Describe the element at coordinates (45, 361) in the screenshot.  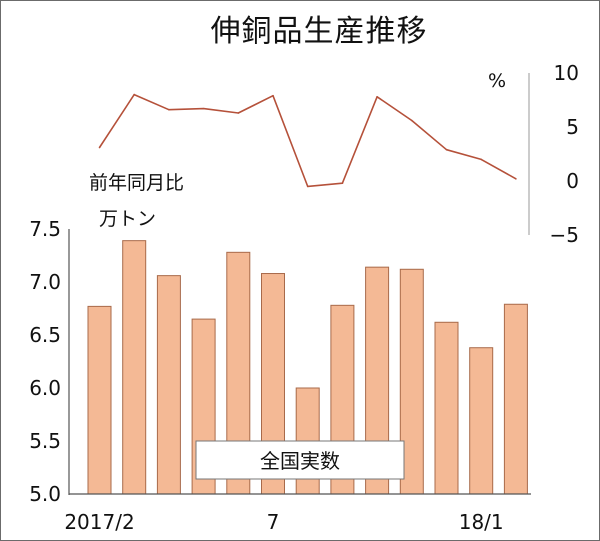
I see `bar-y-ticks: 7.5 7.0 6.5 6.0 5.5 5.0` at that location.